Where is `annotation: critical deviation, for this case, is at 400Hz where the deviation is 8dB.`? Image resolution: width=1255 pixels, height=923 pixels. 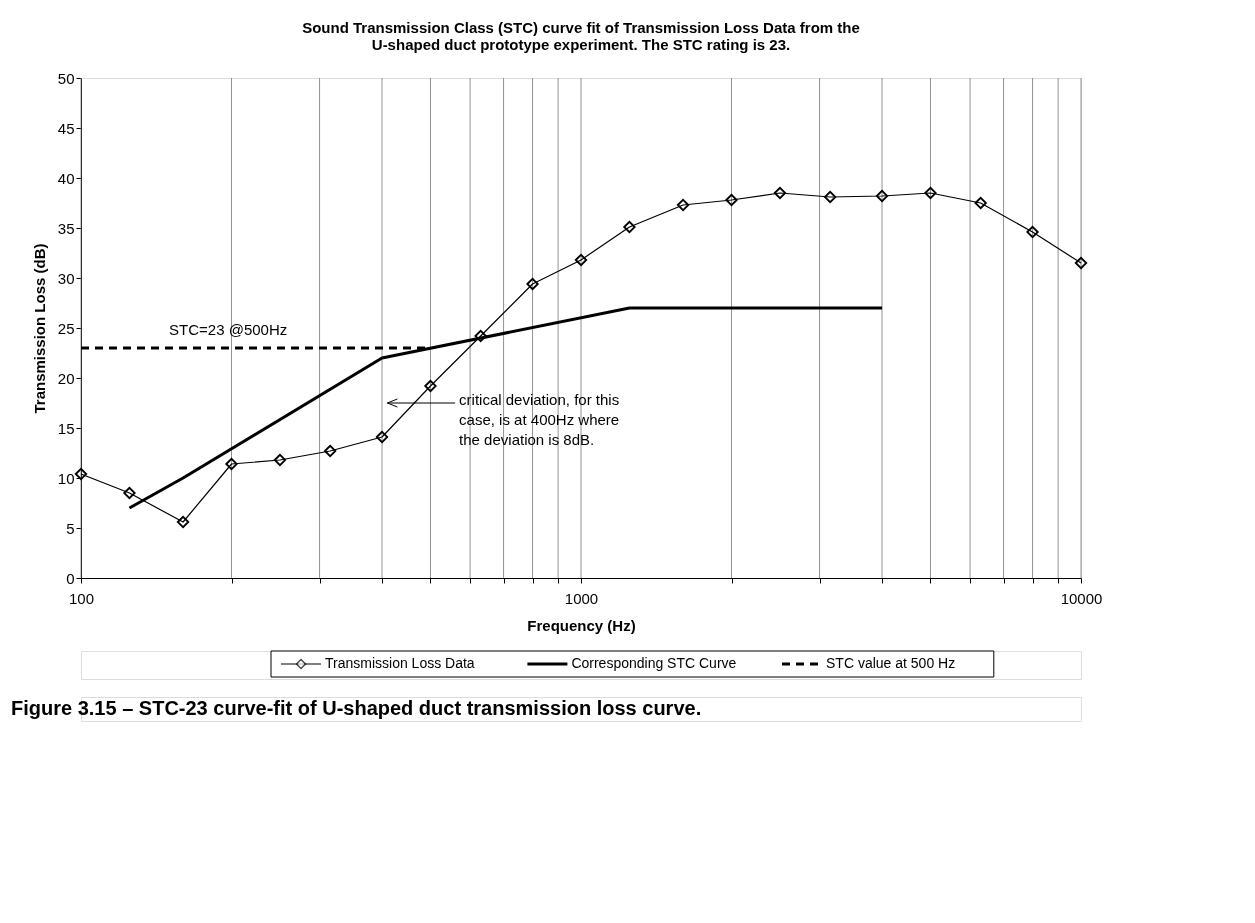
annotation: critical deviation, for this case, is at 400Hz where the deviation is 8dB. is located at coordinates (539, 419).